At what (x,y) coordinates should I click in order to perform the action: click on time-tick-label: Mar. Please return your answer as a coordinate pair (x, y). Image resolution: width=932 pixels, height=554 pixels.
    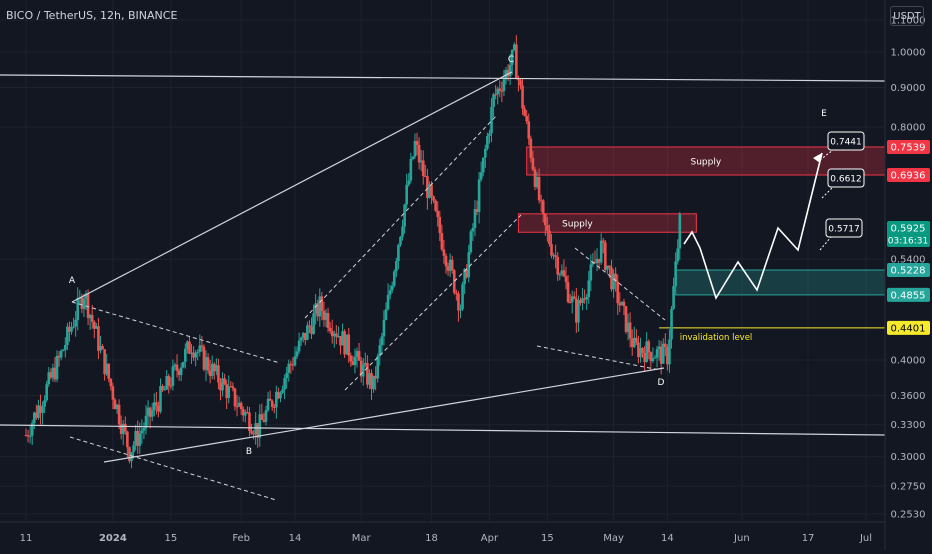
    Looking at the image, I should click on (362, 538).